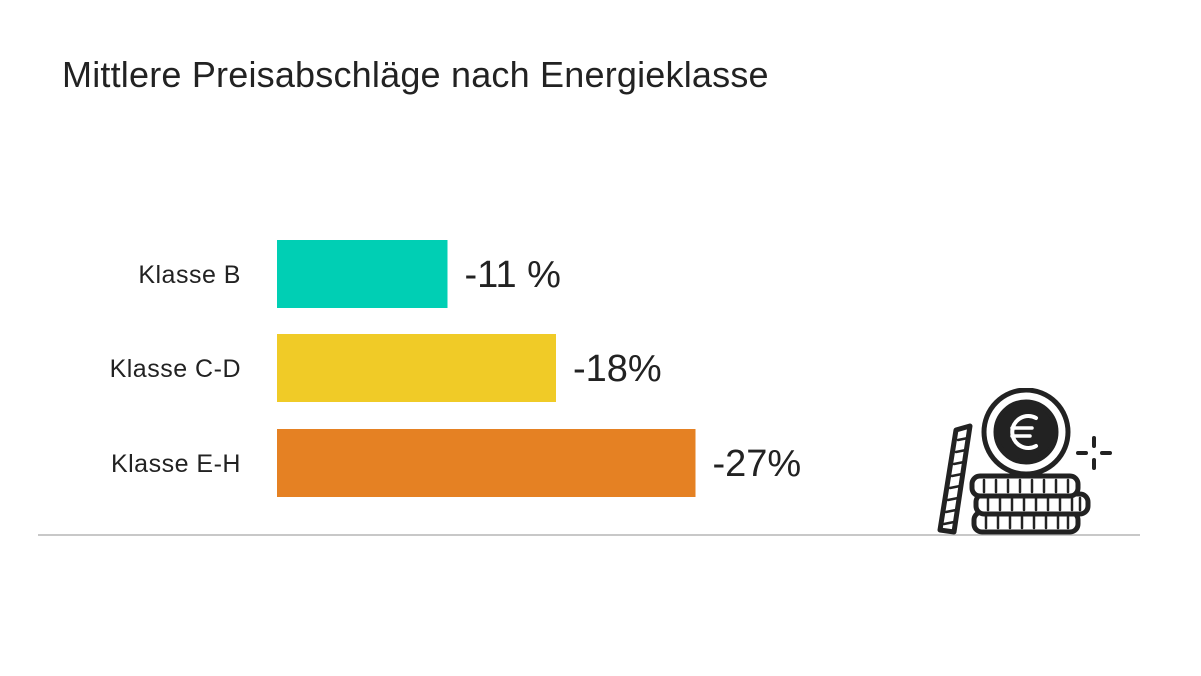 This screenshot has width=1201, height=676. I want to click on category-label: Klasse B, so click(189, 275).